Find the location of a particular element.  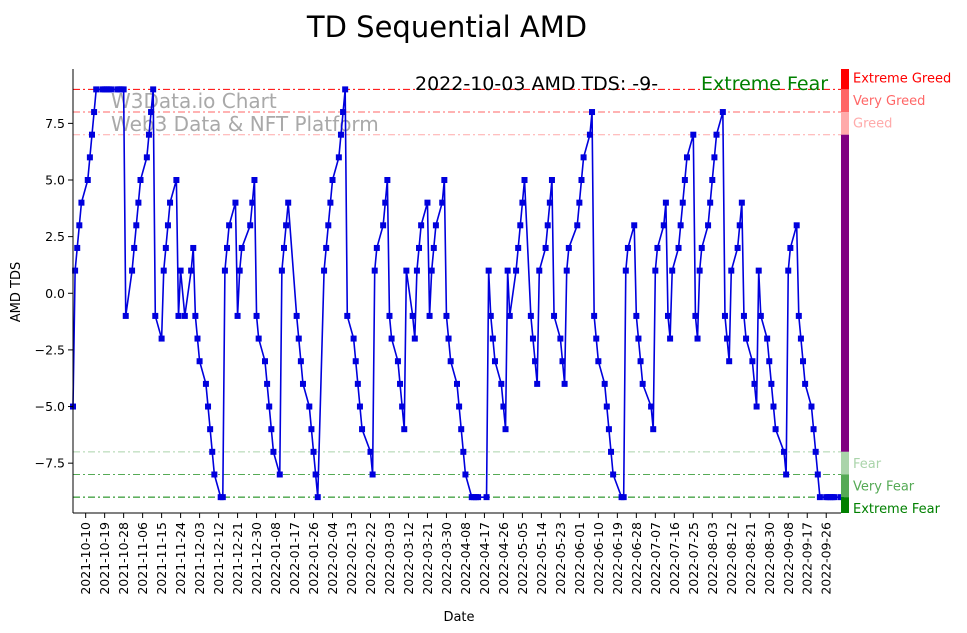

watermark-line-1: W3Data.io Chart is located at coordinates (194, 101).